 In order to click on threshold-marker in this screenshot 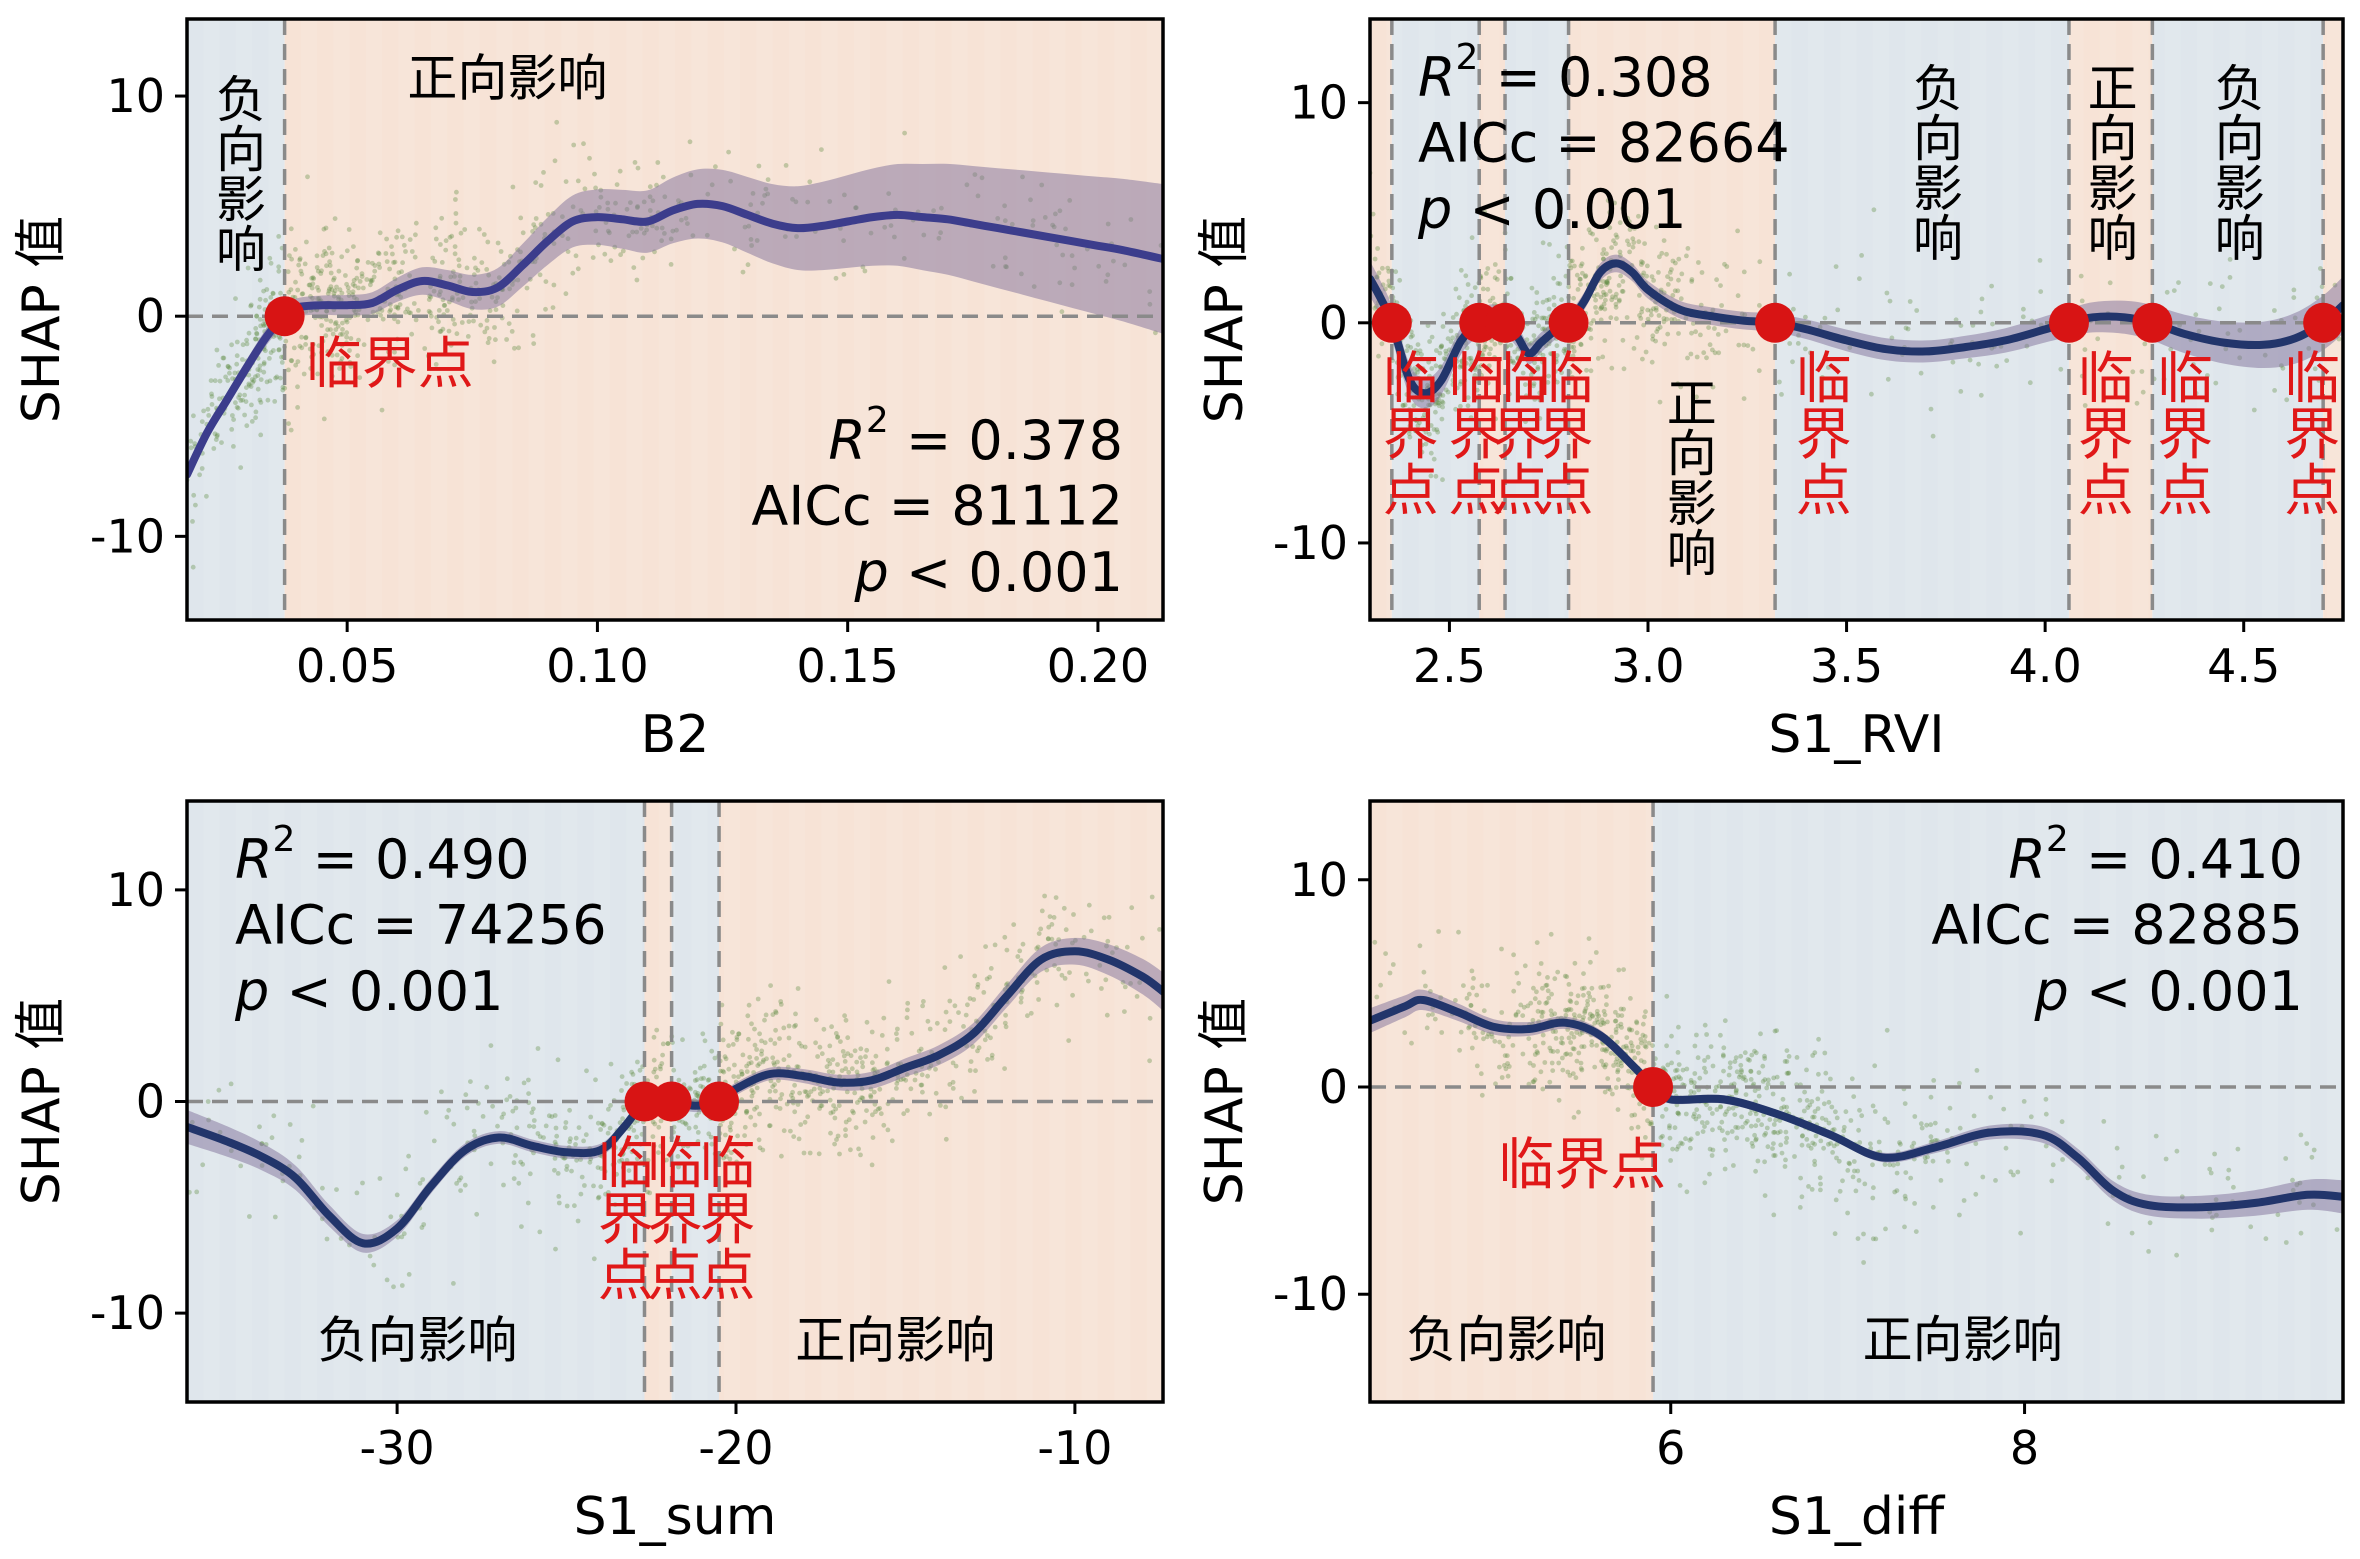, I will do `click(1653, 1086)`.